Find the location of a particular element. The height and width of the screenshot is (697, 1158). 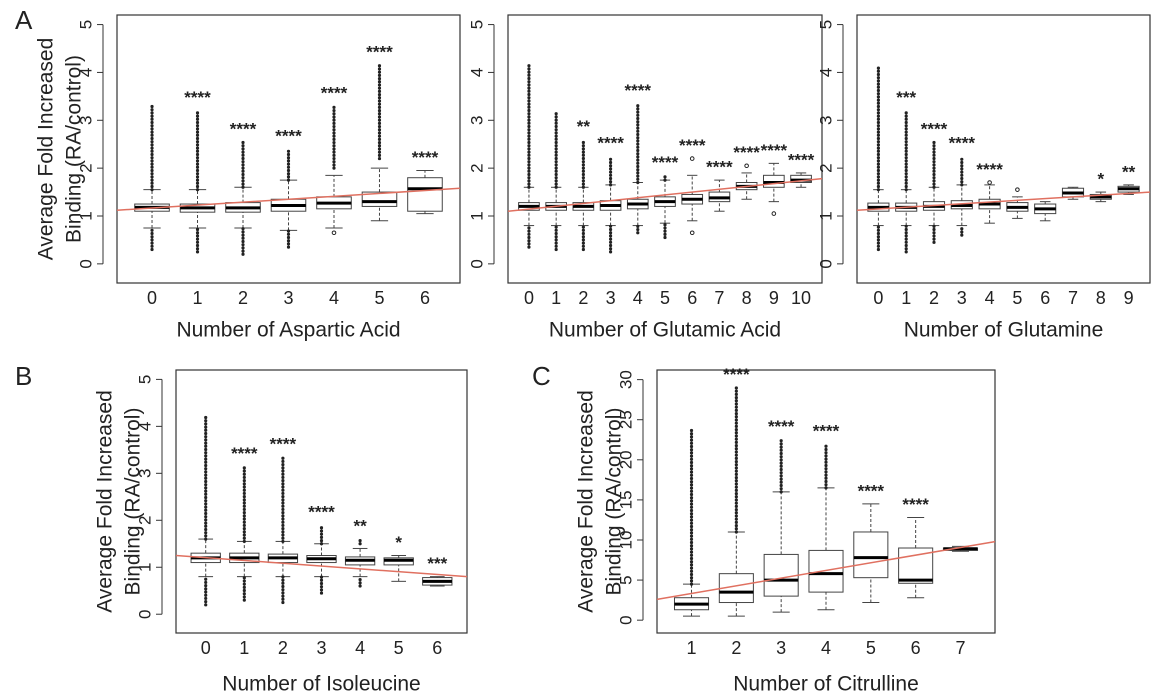

x-axis-label: Number of Glutamic Acid is located at coordinates (665, 330).